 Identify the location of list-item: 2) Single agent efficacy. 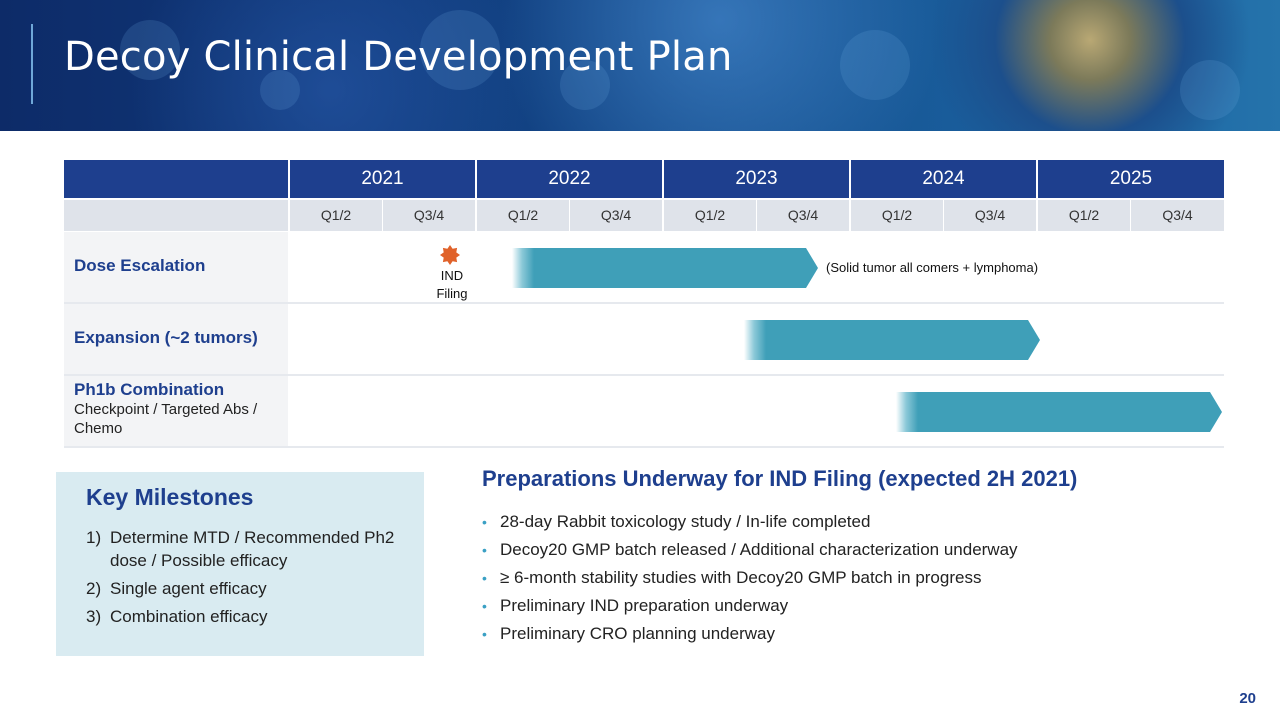
(251, 588).